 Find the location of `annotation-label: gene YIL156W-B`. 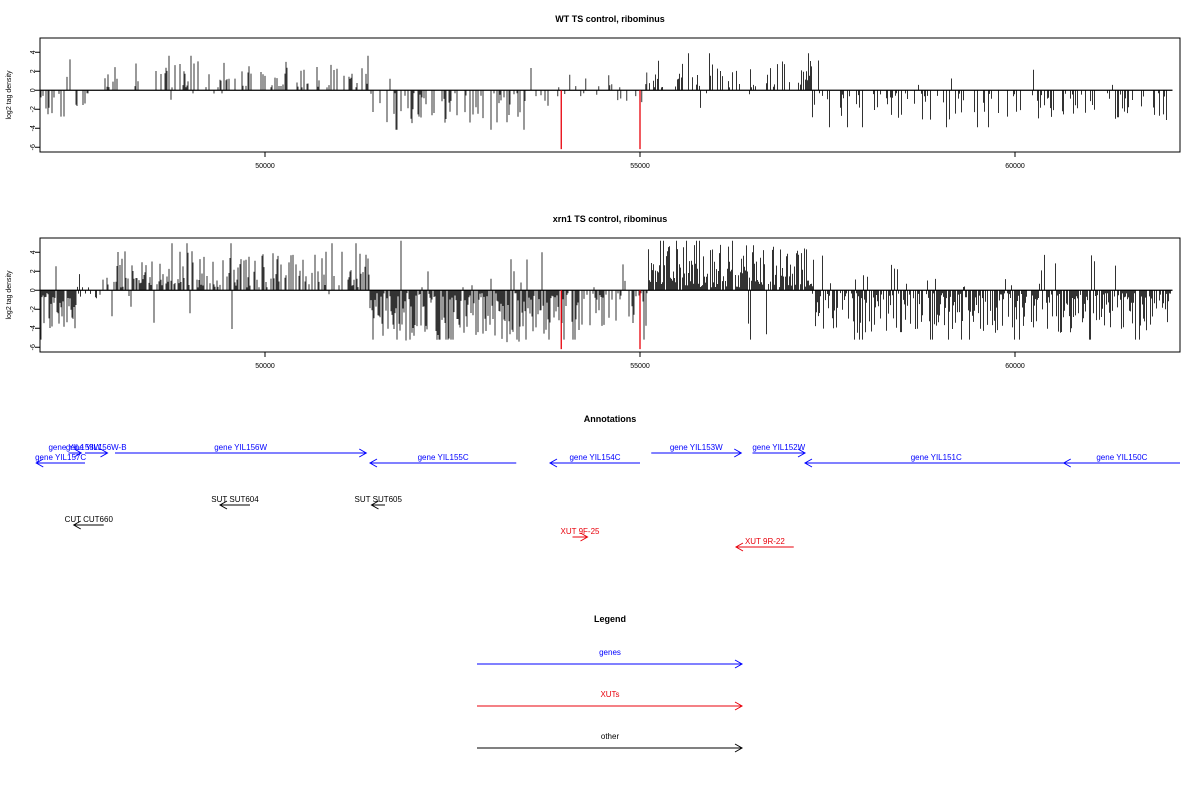

annotation-label: gene YIL156W-B is located at coordinates (96, 447).